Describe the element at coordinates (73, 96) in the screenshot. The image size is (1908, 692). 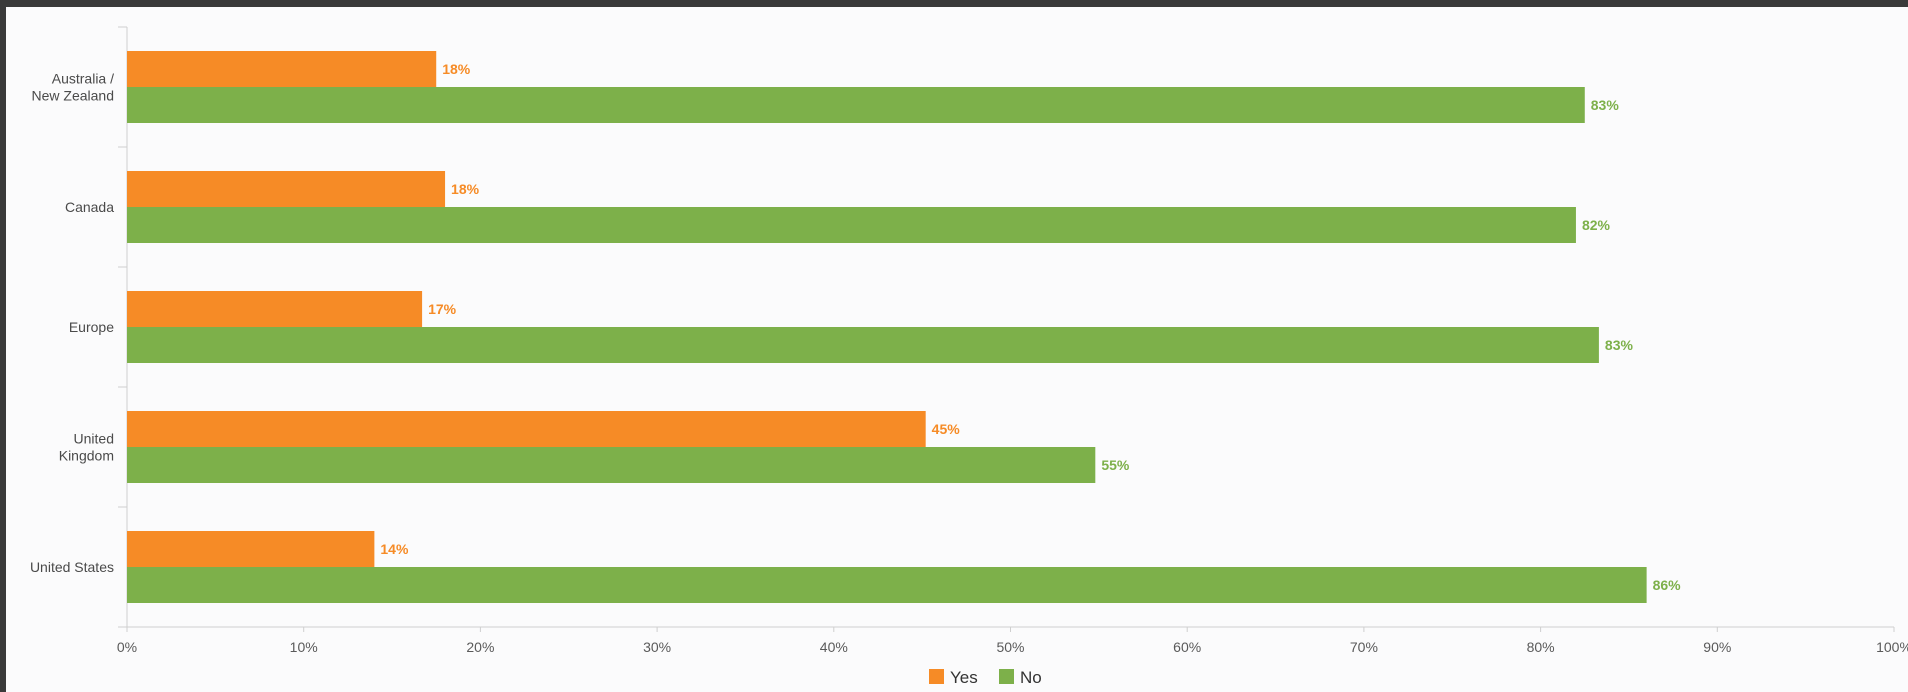
I see `category-label: New Zealand` at that location.